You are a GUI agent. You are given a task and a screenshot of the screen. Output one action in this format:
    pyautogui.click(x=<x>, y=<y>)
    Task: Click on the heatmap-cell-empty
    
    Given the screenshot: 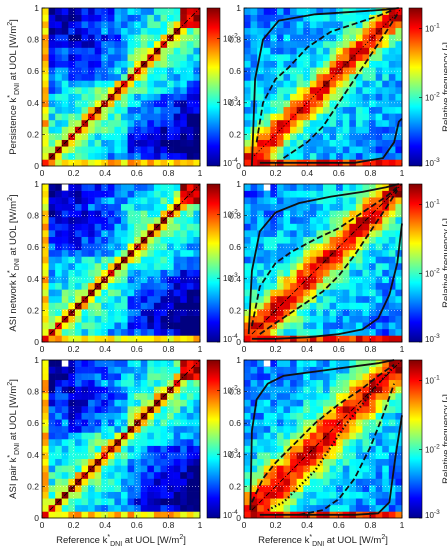 What is the action you would take?
    pyautogui.click(x=65, y=363)
    